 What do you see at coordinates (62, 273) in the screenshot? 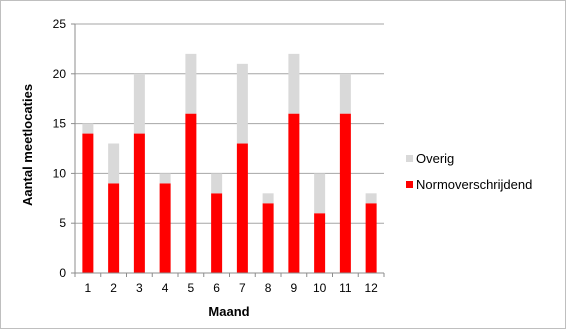
I see `y-tick-label: 0` at bounding box center [62, 273].